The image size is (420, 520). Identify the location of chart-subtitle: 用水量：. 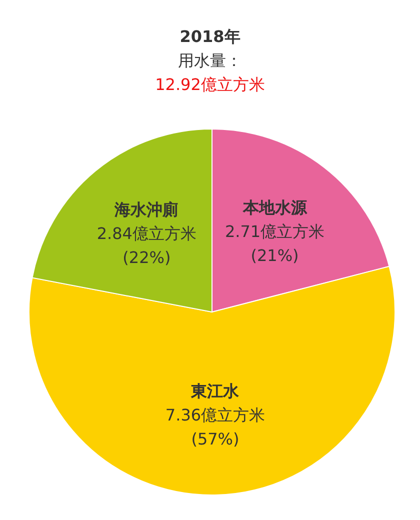
(210, 60).